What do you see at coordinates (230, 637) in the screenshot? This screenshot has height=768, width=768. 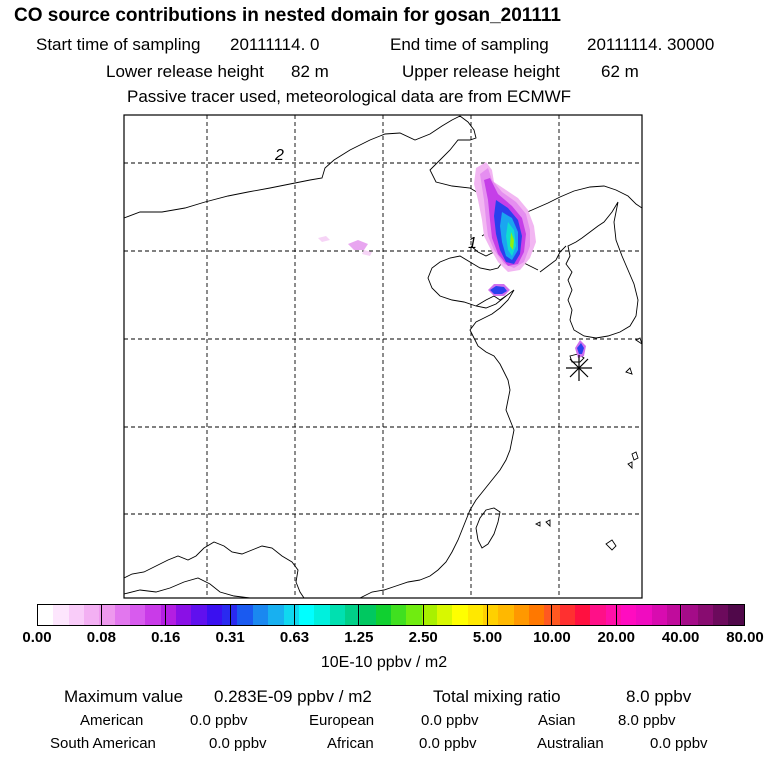 I see `colorbar-tick-label: 0.31` at bounding box center [230, 637].